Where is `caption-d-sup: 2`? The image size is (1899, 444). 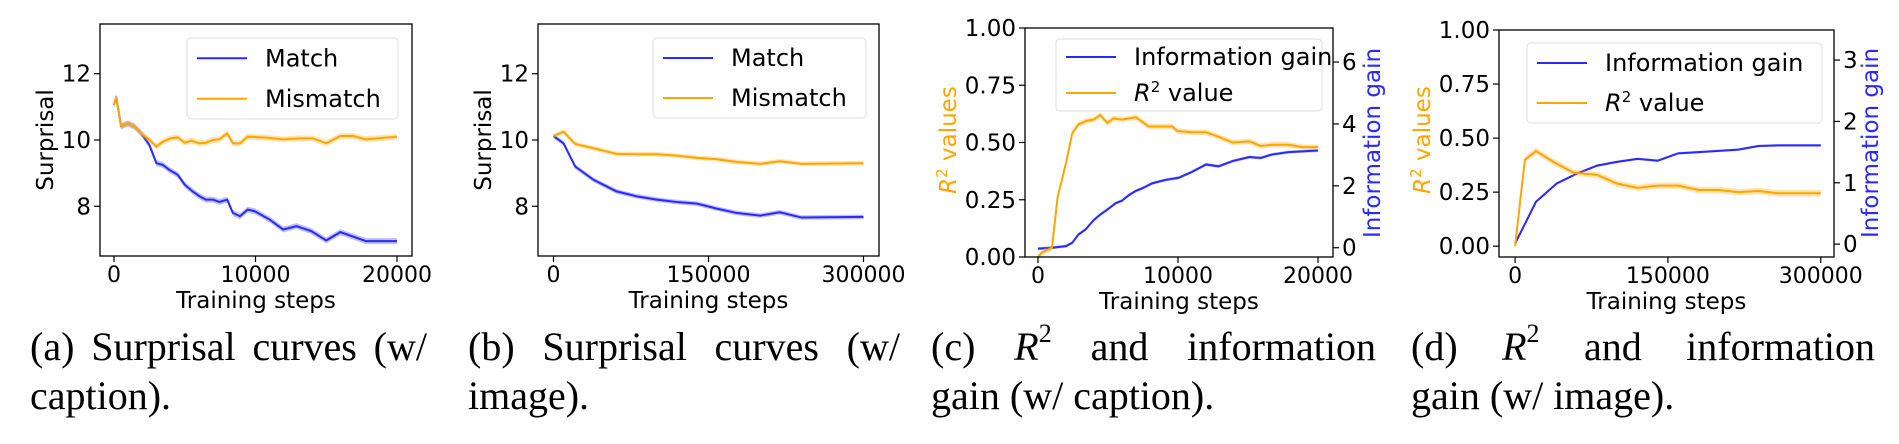 caption-d-sup: 2 is located at coordinates (1533, 333).